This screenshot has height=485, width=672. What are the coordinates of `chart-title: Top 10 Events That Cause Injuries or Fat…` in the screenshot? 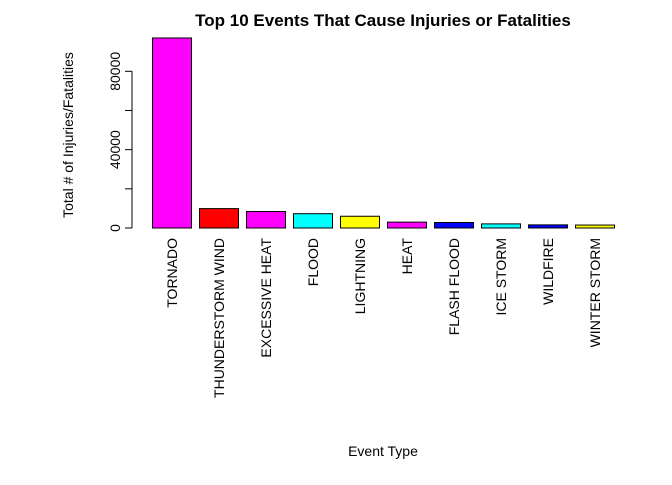 It's located at (383, 20).